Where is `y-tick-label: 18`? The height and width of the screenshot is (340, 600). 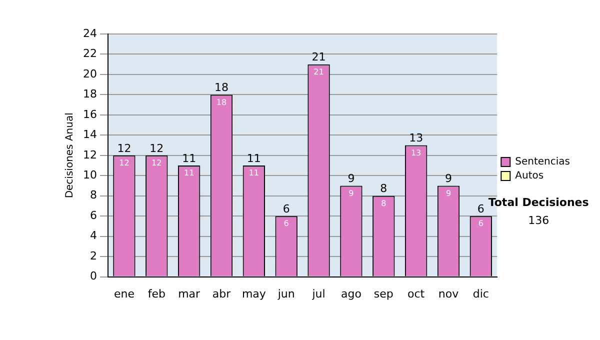
y-tick-label: 18 is located at coordinates (89, 94).